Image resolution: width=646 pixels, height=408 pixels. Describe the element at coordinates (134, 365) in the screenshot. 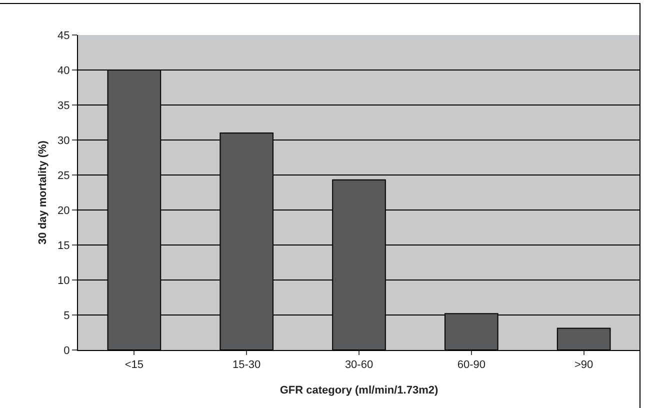

I see `x-tick-label: <15` at that location.